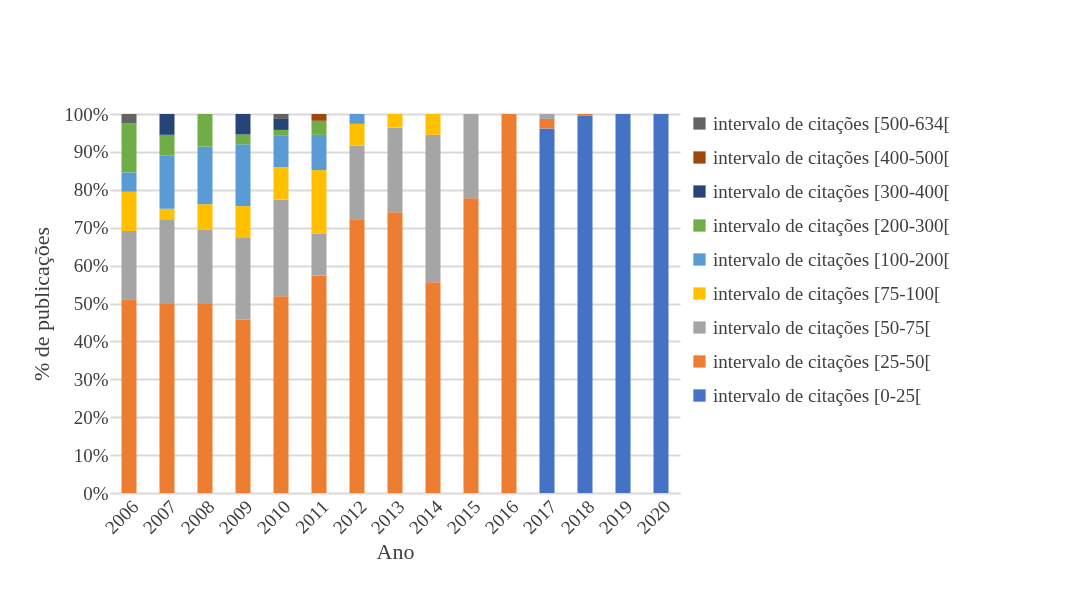 The image size is (1092, 594). I want to click on legend-label: intervalo de citações [25-50[, so click(822, 361).